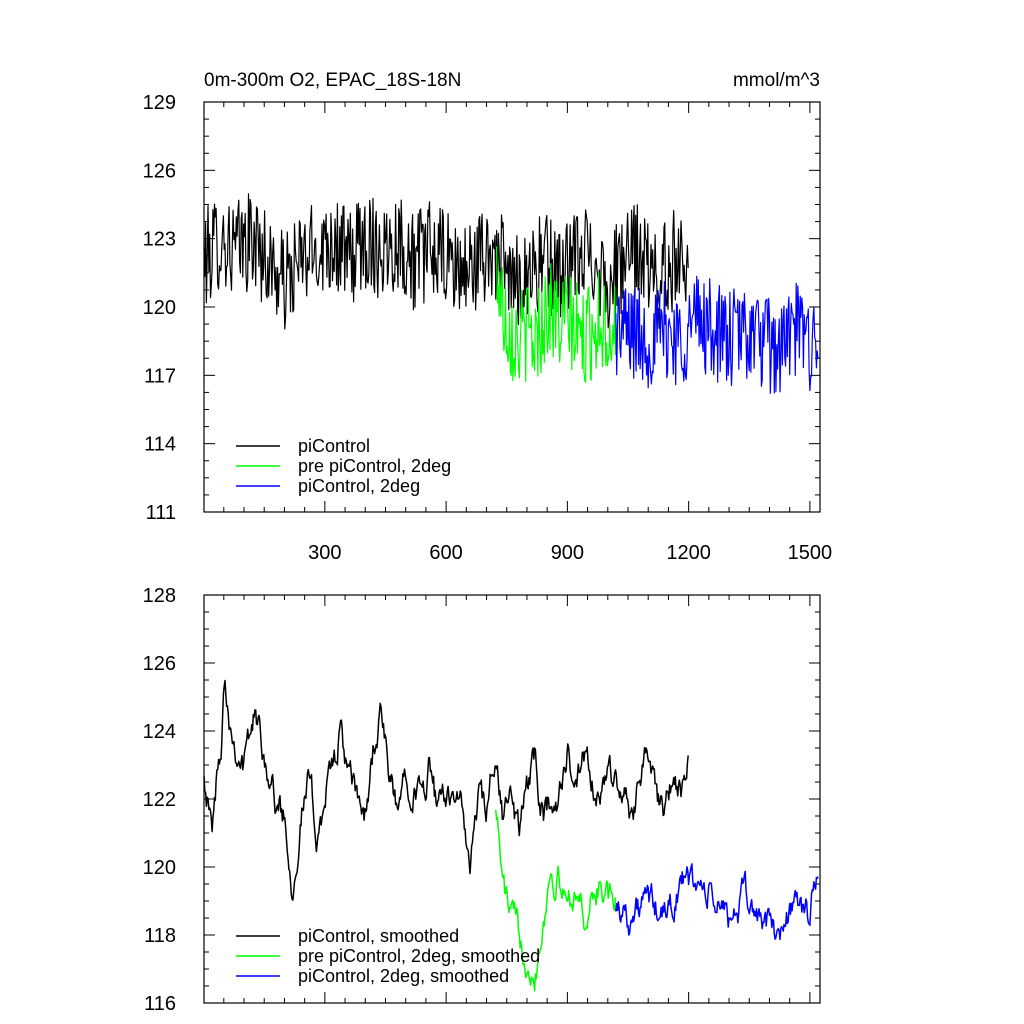 The width and height of the screenshot is (1024, 1024). What do you see at coordinates (567, 553) in the screenshot?
I see `x-tick-label: 900` at bounding box center [567, 553].